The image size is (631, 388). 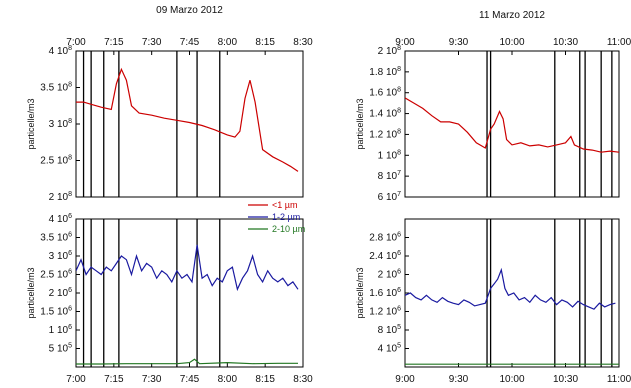 What do you see at coordinates (389, 176) in the screenshot?
I see `y-tick-label: 8 107` at bounding box center [389, 176].